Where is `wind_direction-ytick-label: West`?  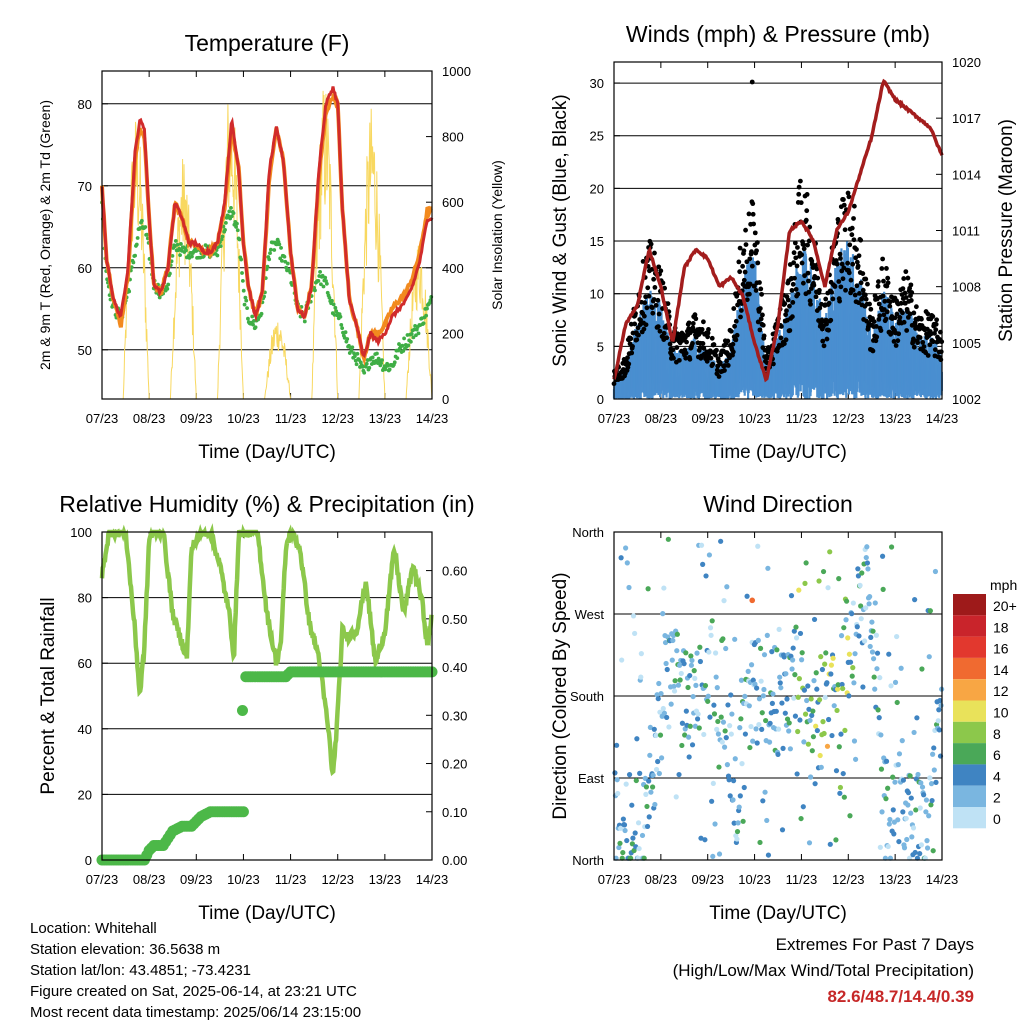
wind_direction-ytick-label: West is located at coordinates (590, 614).